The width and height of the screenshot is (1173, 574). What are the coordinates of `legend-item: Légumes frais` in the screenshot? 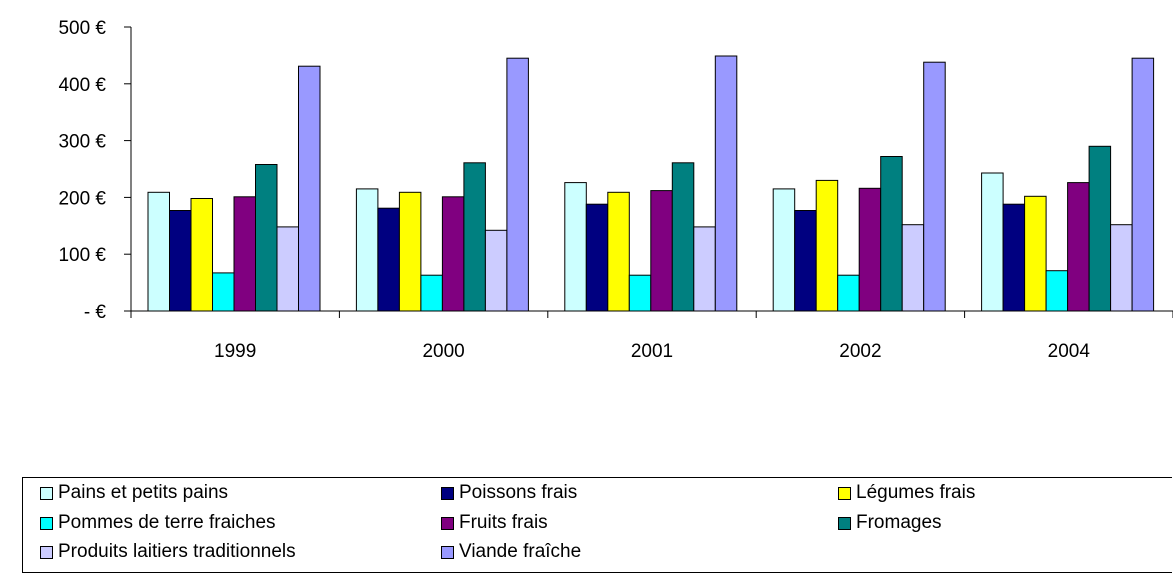 It's located at (906, 493).